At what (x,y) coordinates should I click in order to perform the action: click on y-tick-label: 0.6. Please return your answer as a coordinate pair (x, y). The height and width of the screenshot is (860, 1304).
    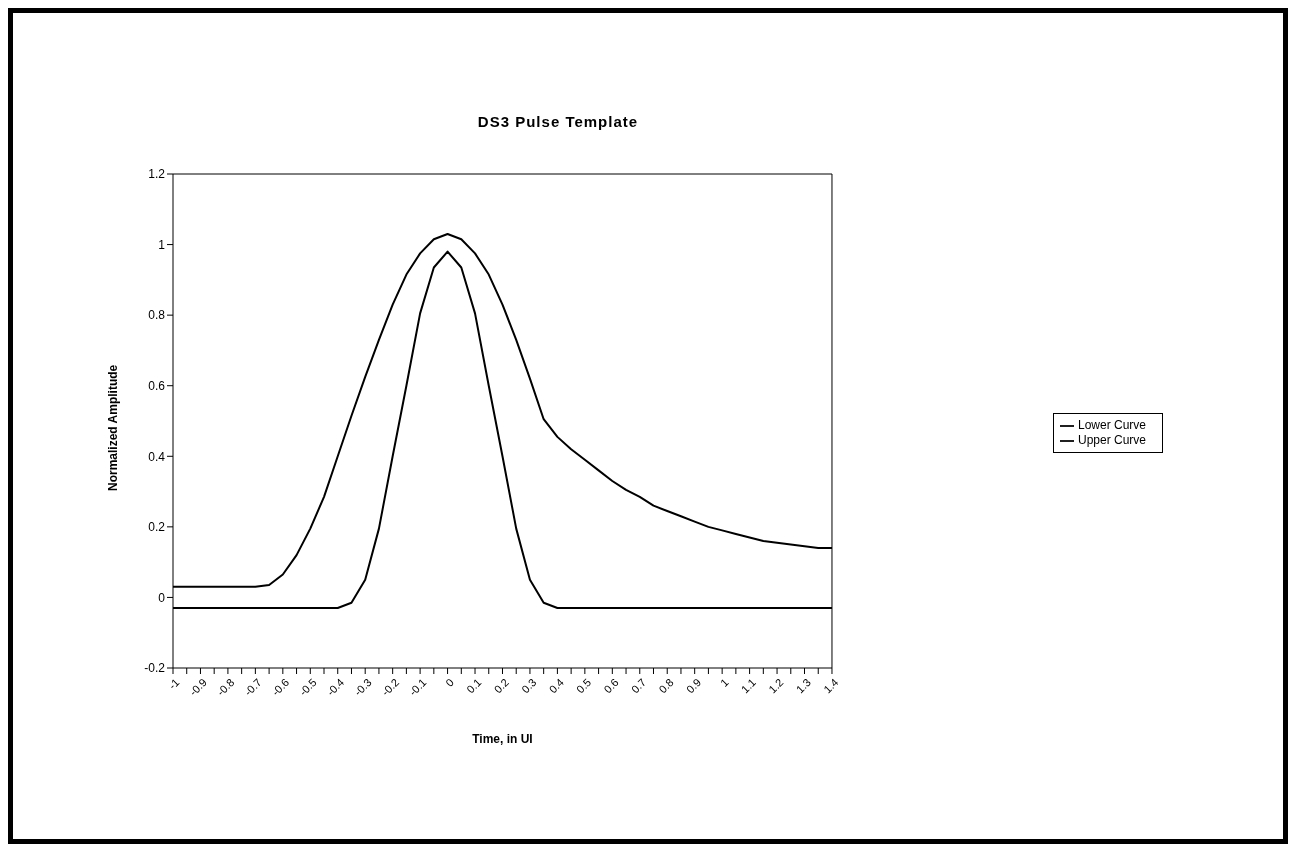
    Looking at the image, I should click on (157, 385).